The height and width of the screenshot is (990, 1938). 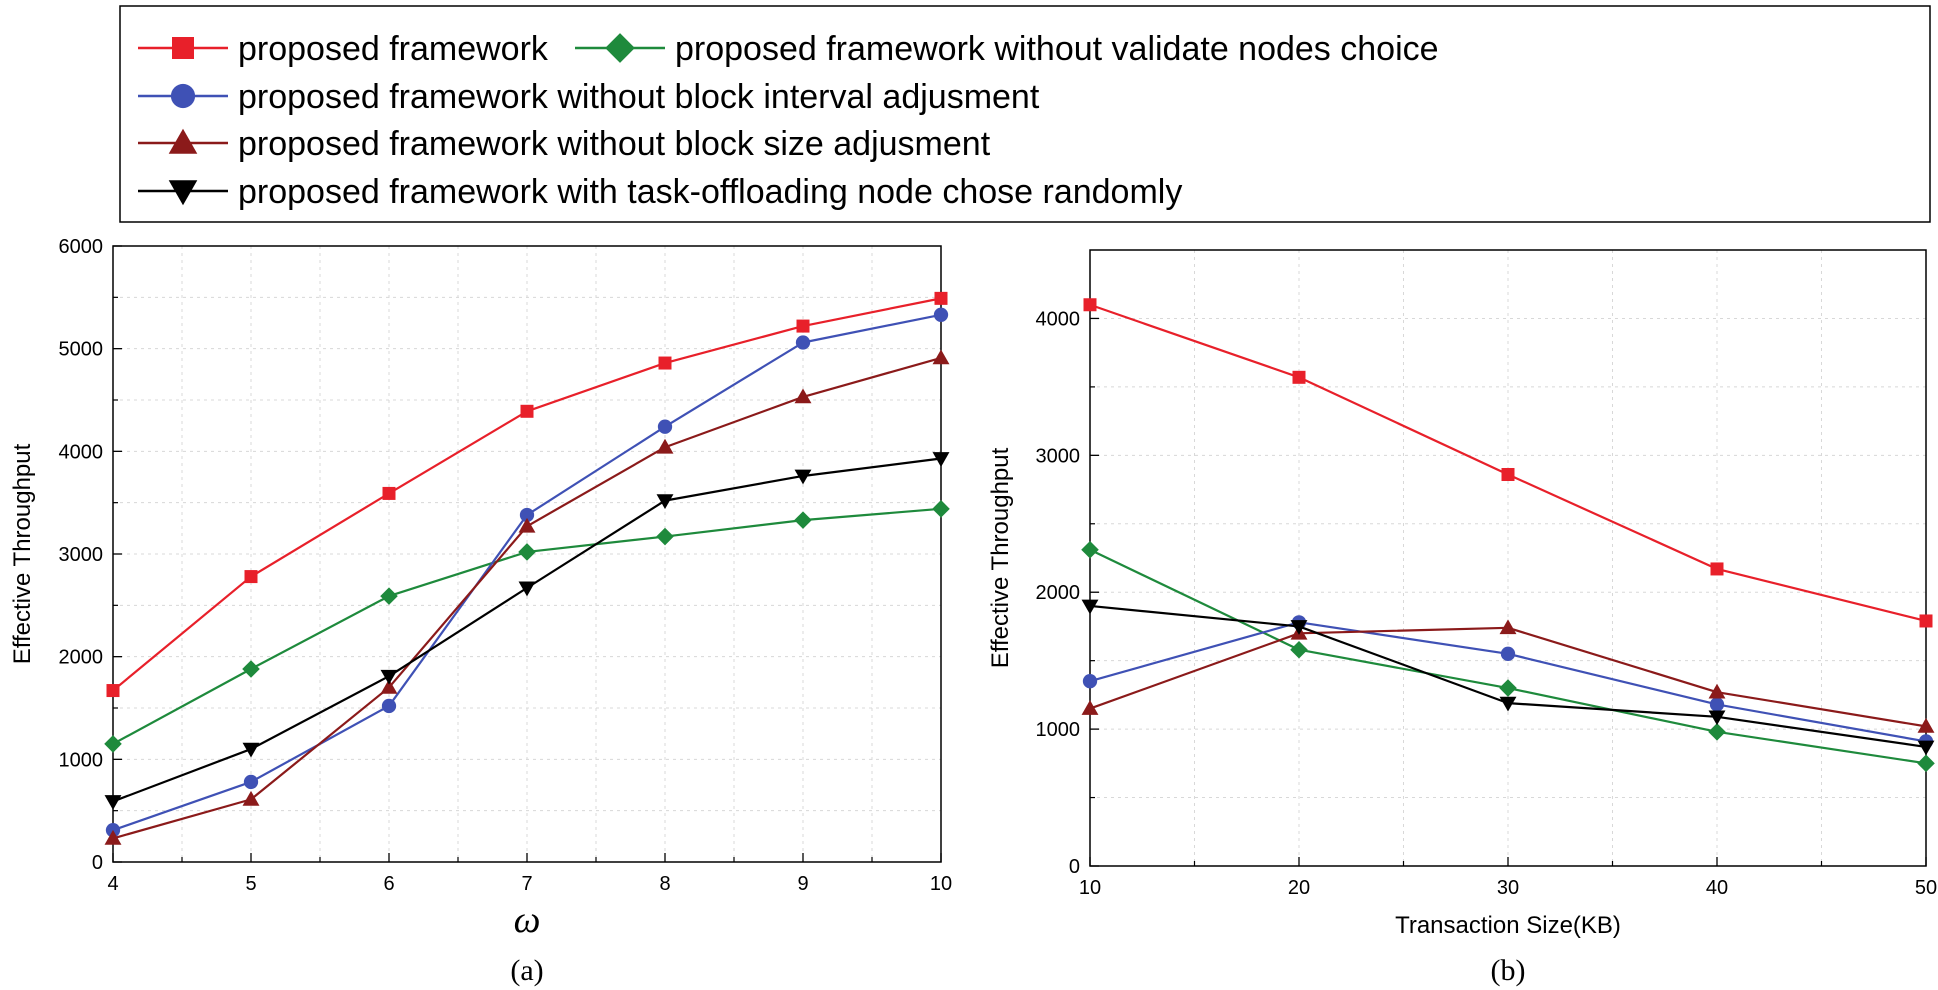 I want to click on tick-label-x: 4, so click(x=112, y=884).